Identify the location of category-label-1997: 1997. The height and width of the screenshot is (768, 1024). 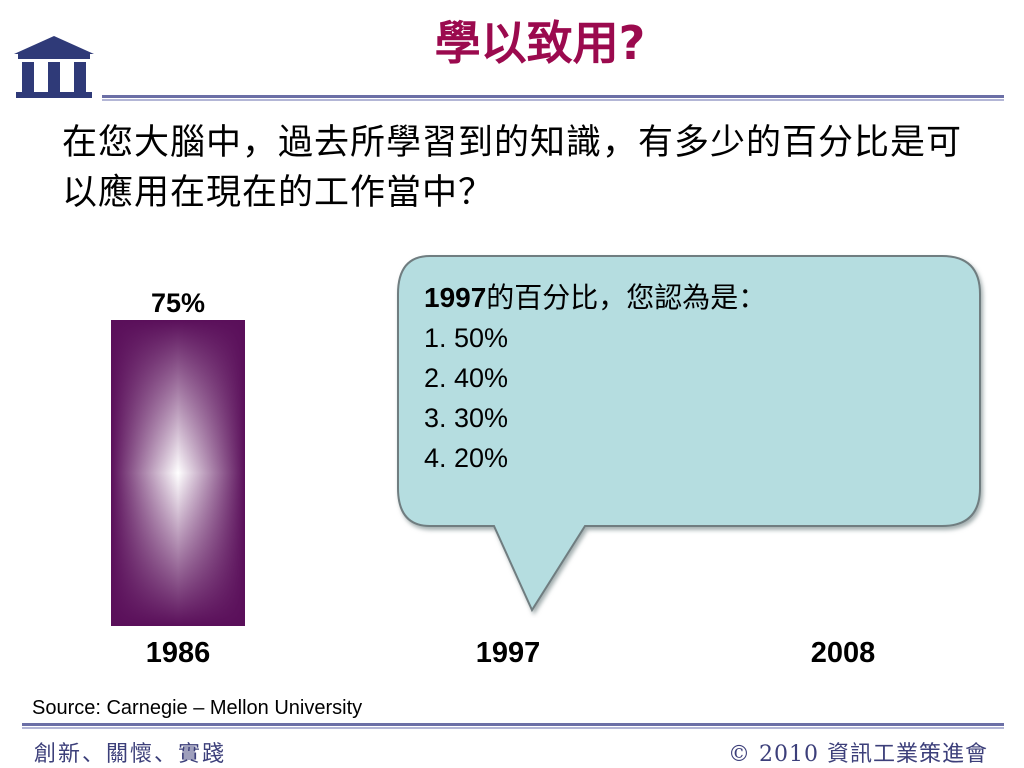
(508, 653).